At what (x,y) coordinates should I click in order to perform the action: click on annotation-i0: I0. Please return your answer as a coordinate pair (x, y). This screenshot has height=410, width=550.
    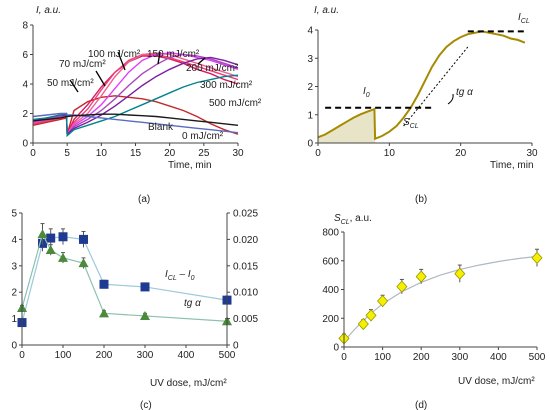
    Looking at the image, I should click on (366, 92).